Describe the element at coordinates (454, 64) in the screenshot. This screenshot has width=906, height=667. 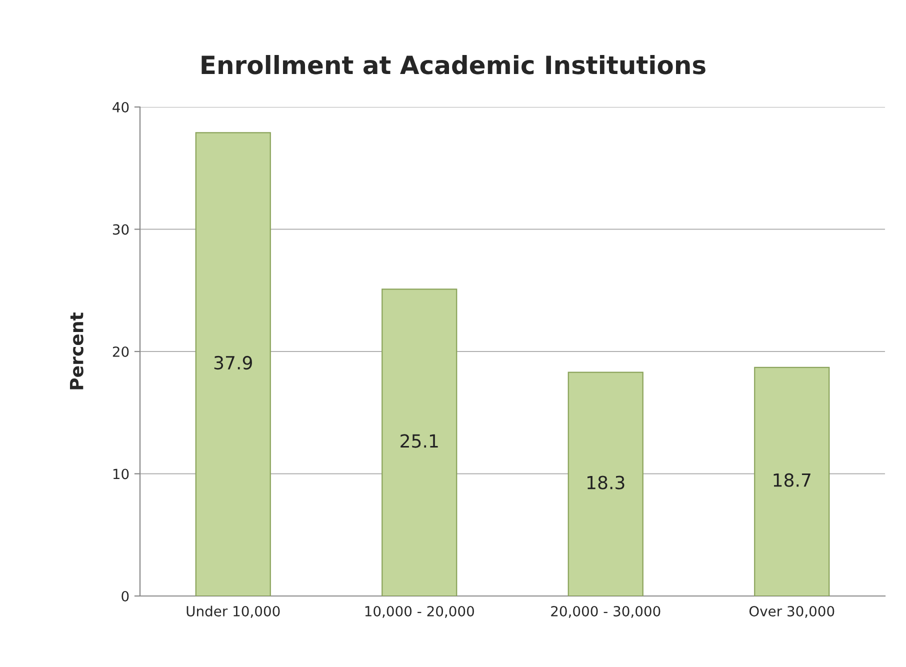
I see `chart-title: Enrollment at Academic Institutions` at that location.